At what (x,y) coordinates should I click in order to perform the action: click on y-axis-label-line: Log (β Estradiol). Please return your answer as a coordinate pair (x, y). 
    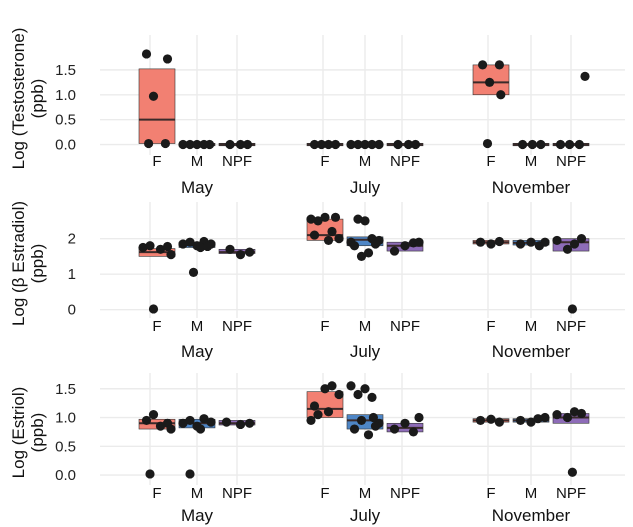
    Looking at the image, I should click on (18, 263).